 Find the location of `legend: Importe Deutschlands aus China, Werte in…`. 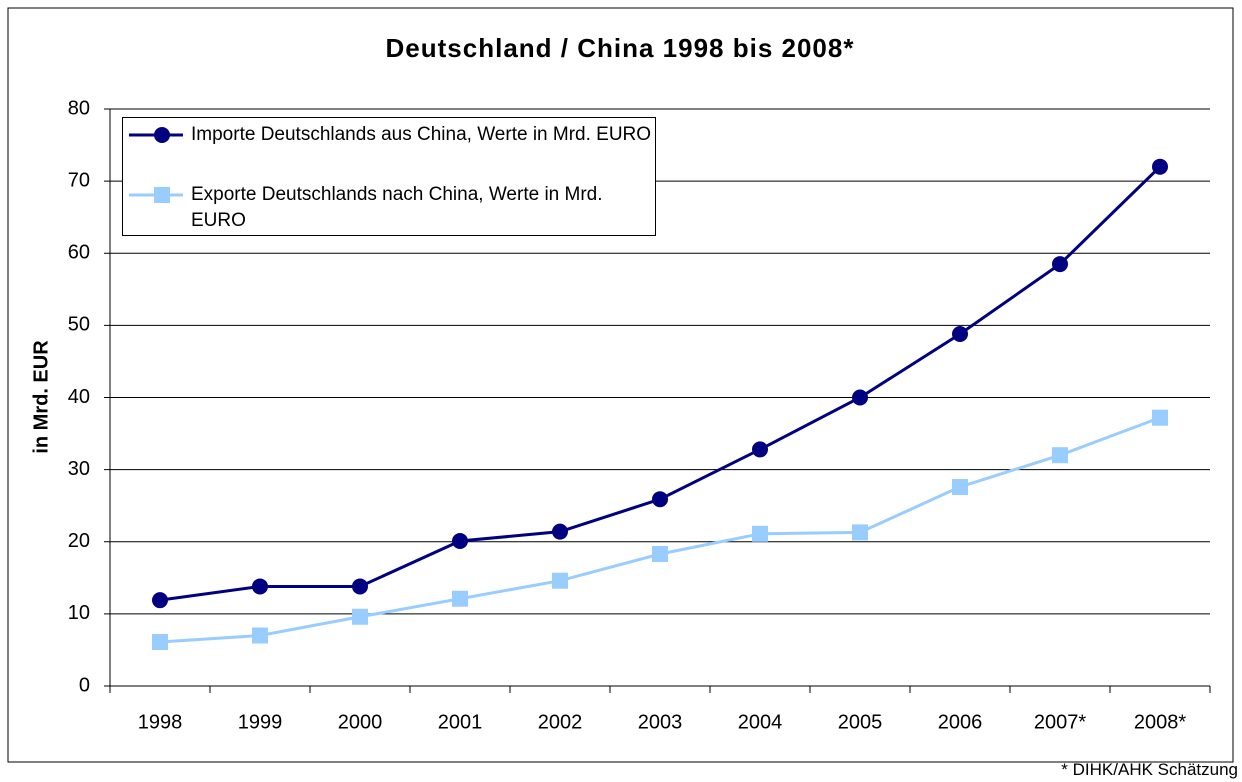

legend: Importe Deutschlands aus China, Werte in… is located at coordinates (389, 176).